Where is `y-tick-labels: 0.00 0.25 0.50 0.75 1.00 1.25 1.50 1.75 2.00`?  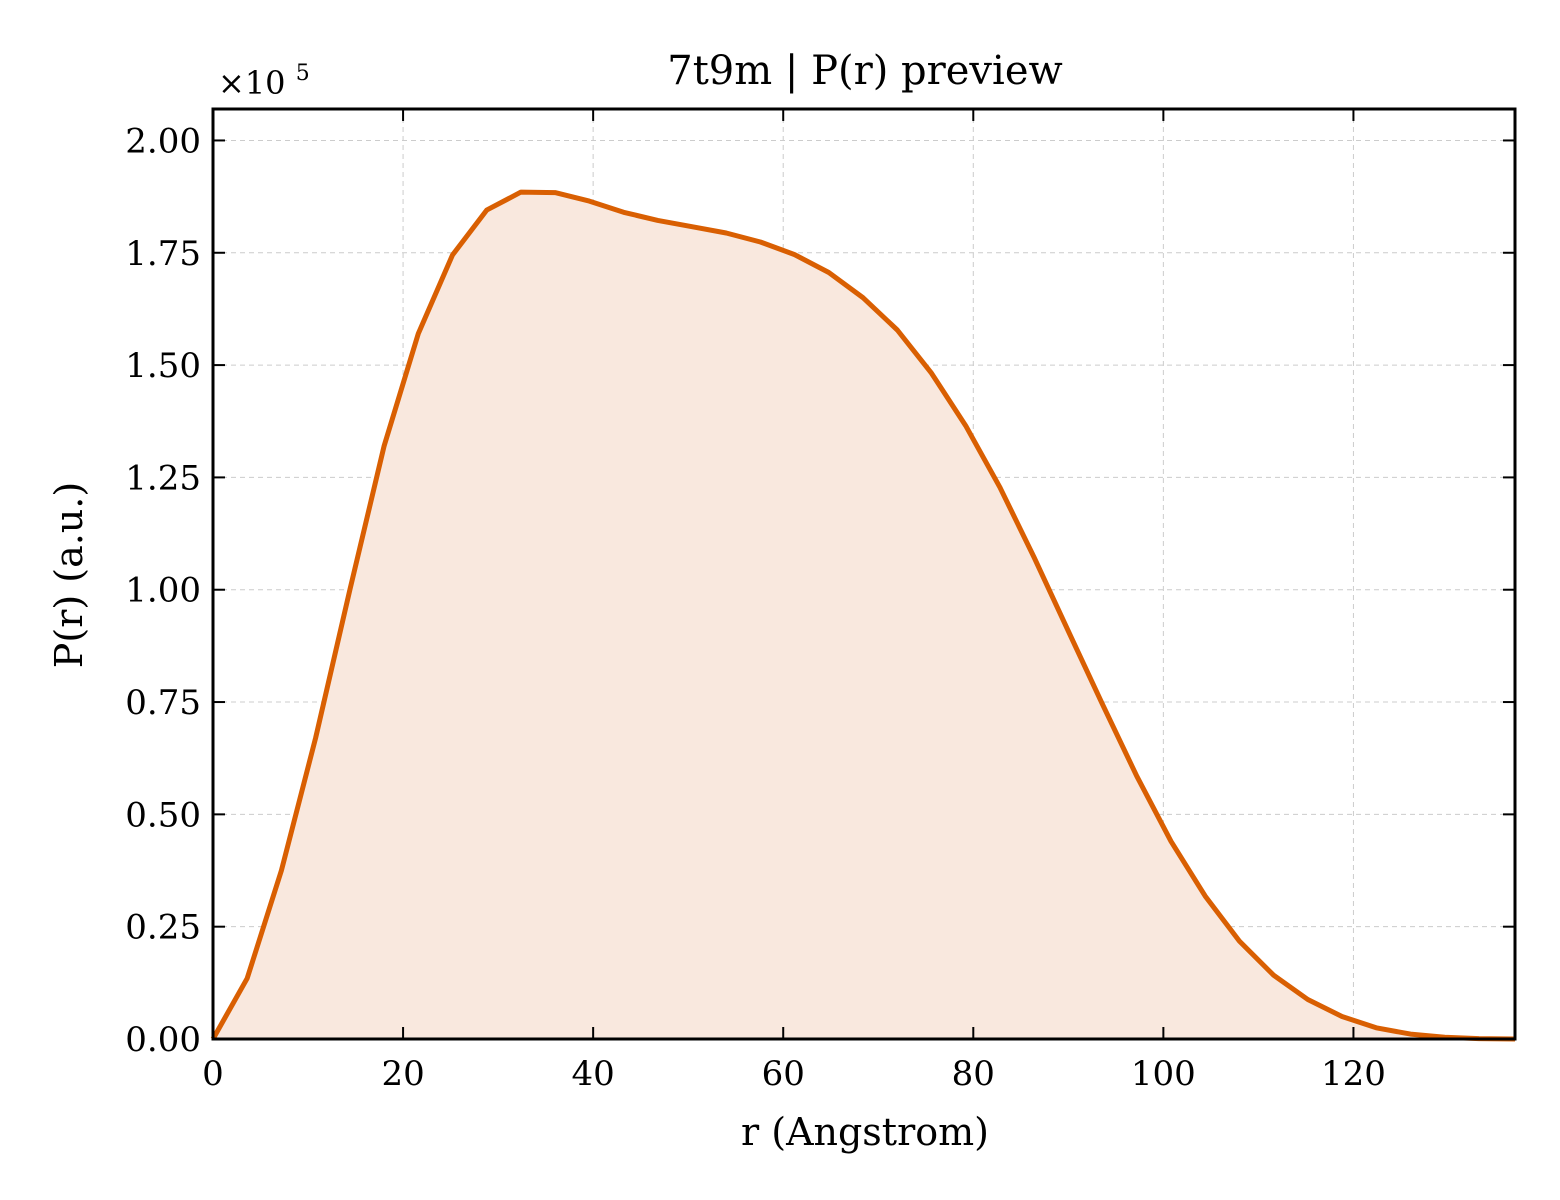 y-tick-labels: 0.00 0.25 0.50 0.75 1.00 1.25 1.50 1.75 2.00 is located at coordinates (163, 590).